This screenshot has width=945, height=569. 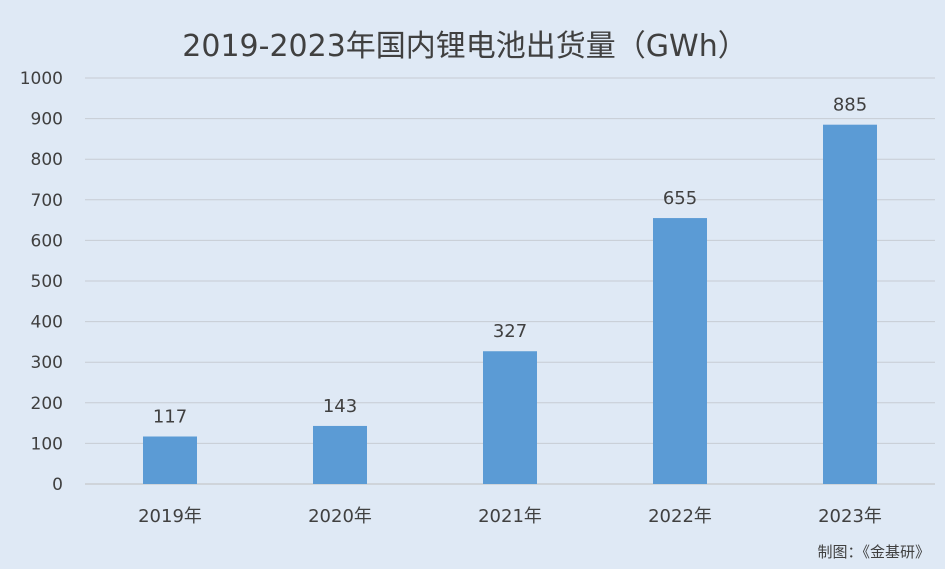 I want to click on x-category-label: 2022年, so click(x=680, y=516).